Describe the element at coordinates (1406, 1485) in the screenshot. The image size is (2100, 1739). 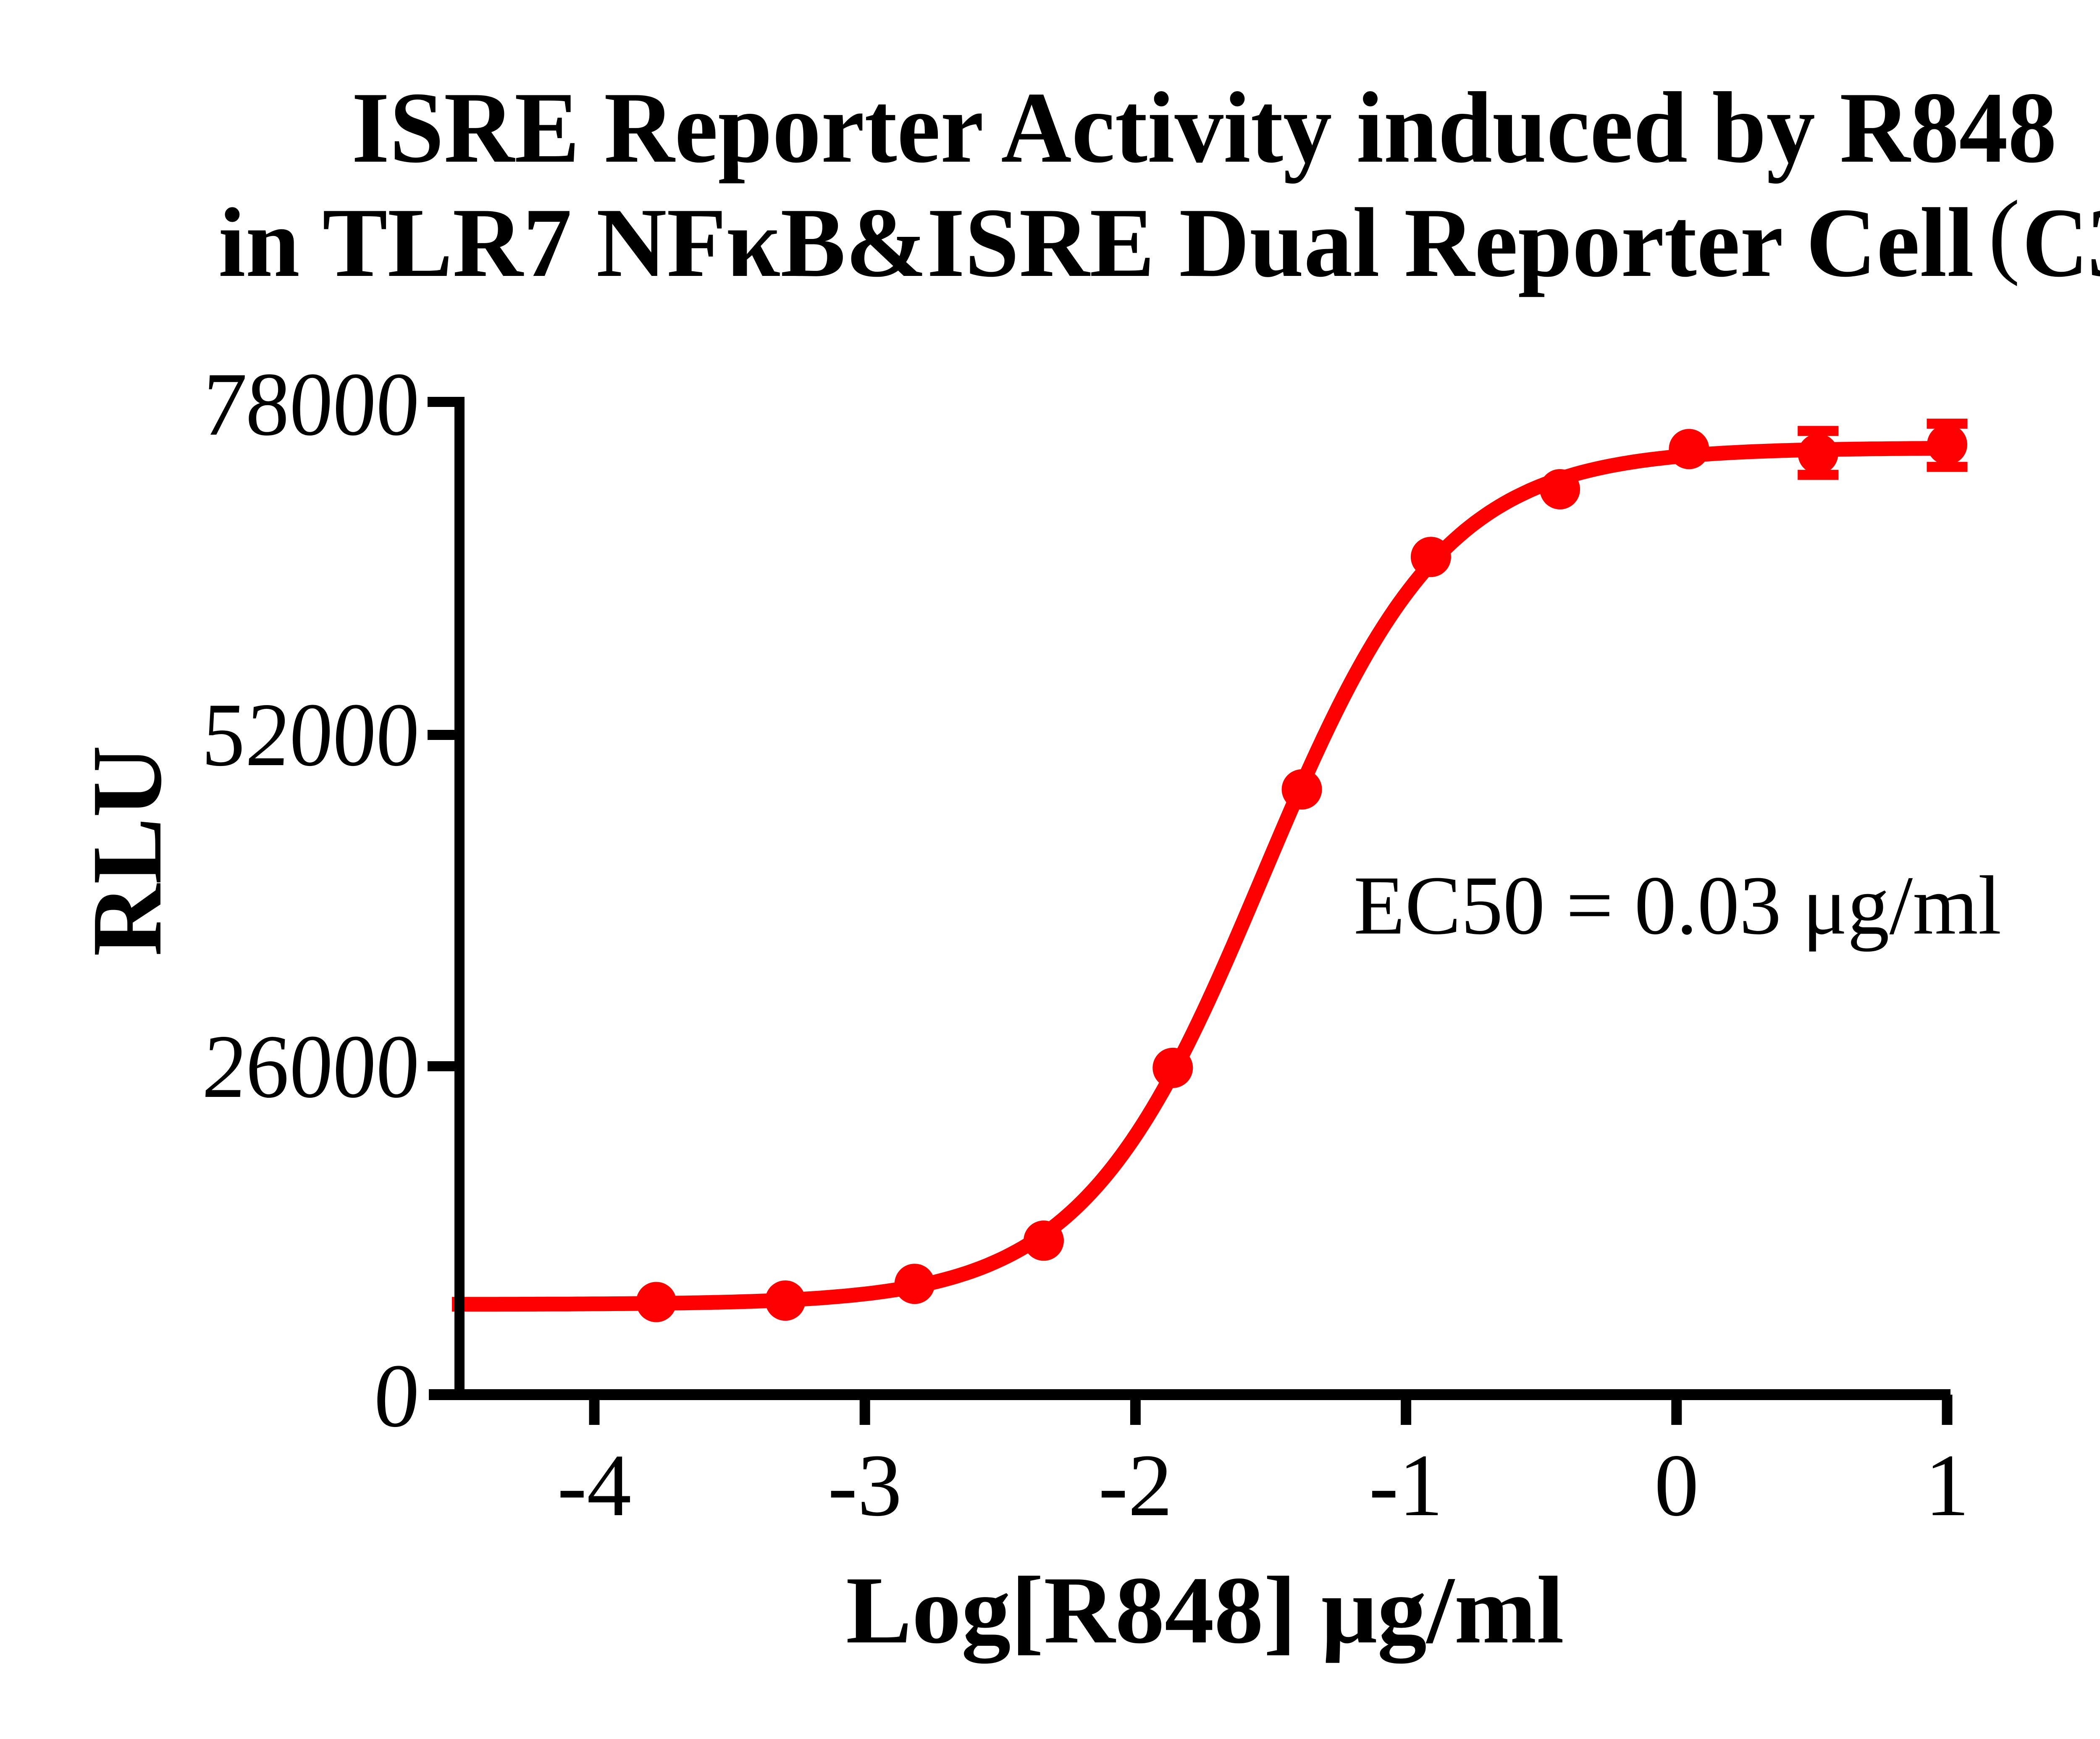
I see `svg-text: -1` at that location.